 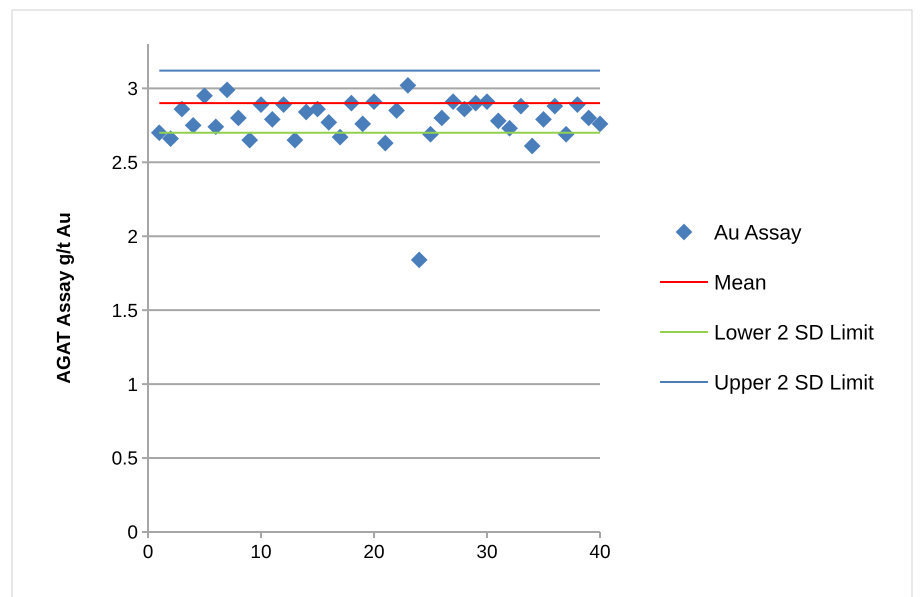 What do you see at coordinates (740, 282) in the screenshot?
I see `legend-label: Mean` at bounding box center [740, 282].